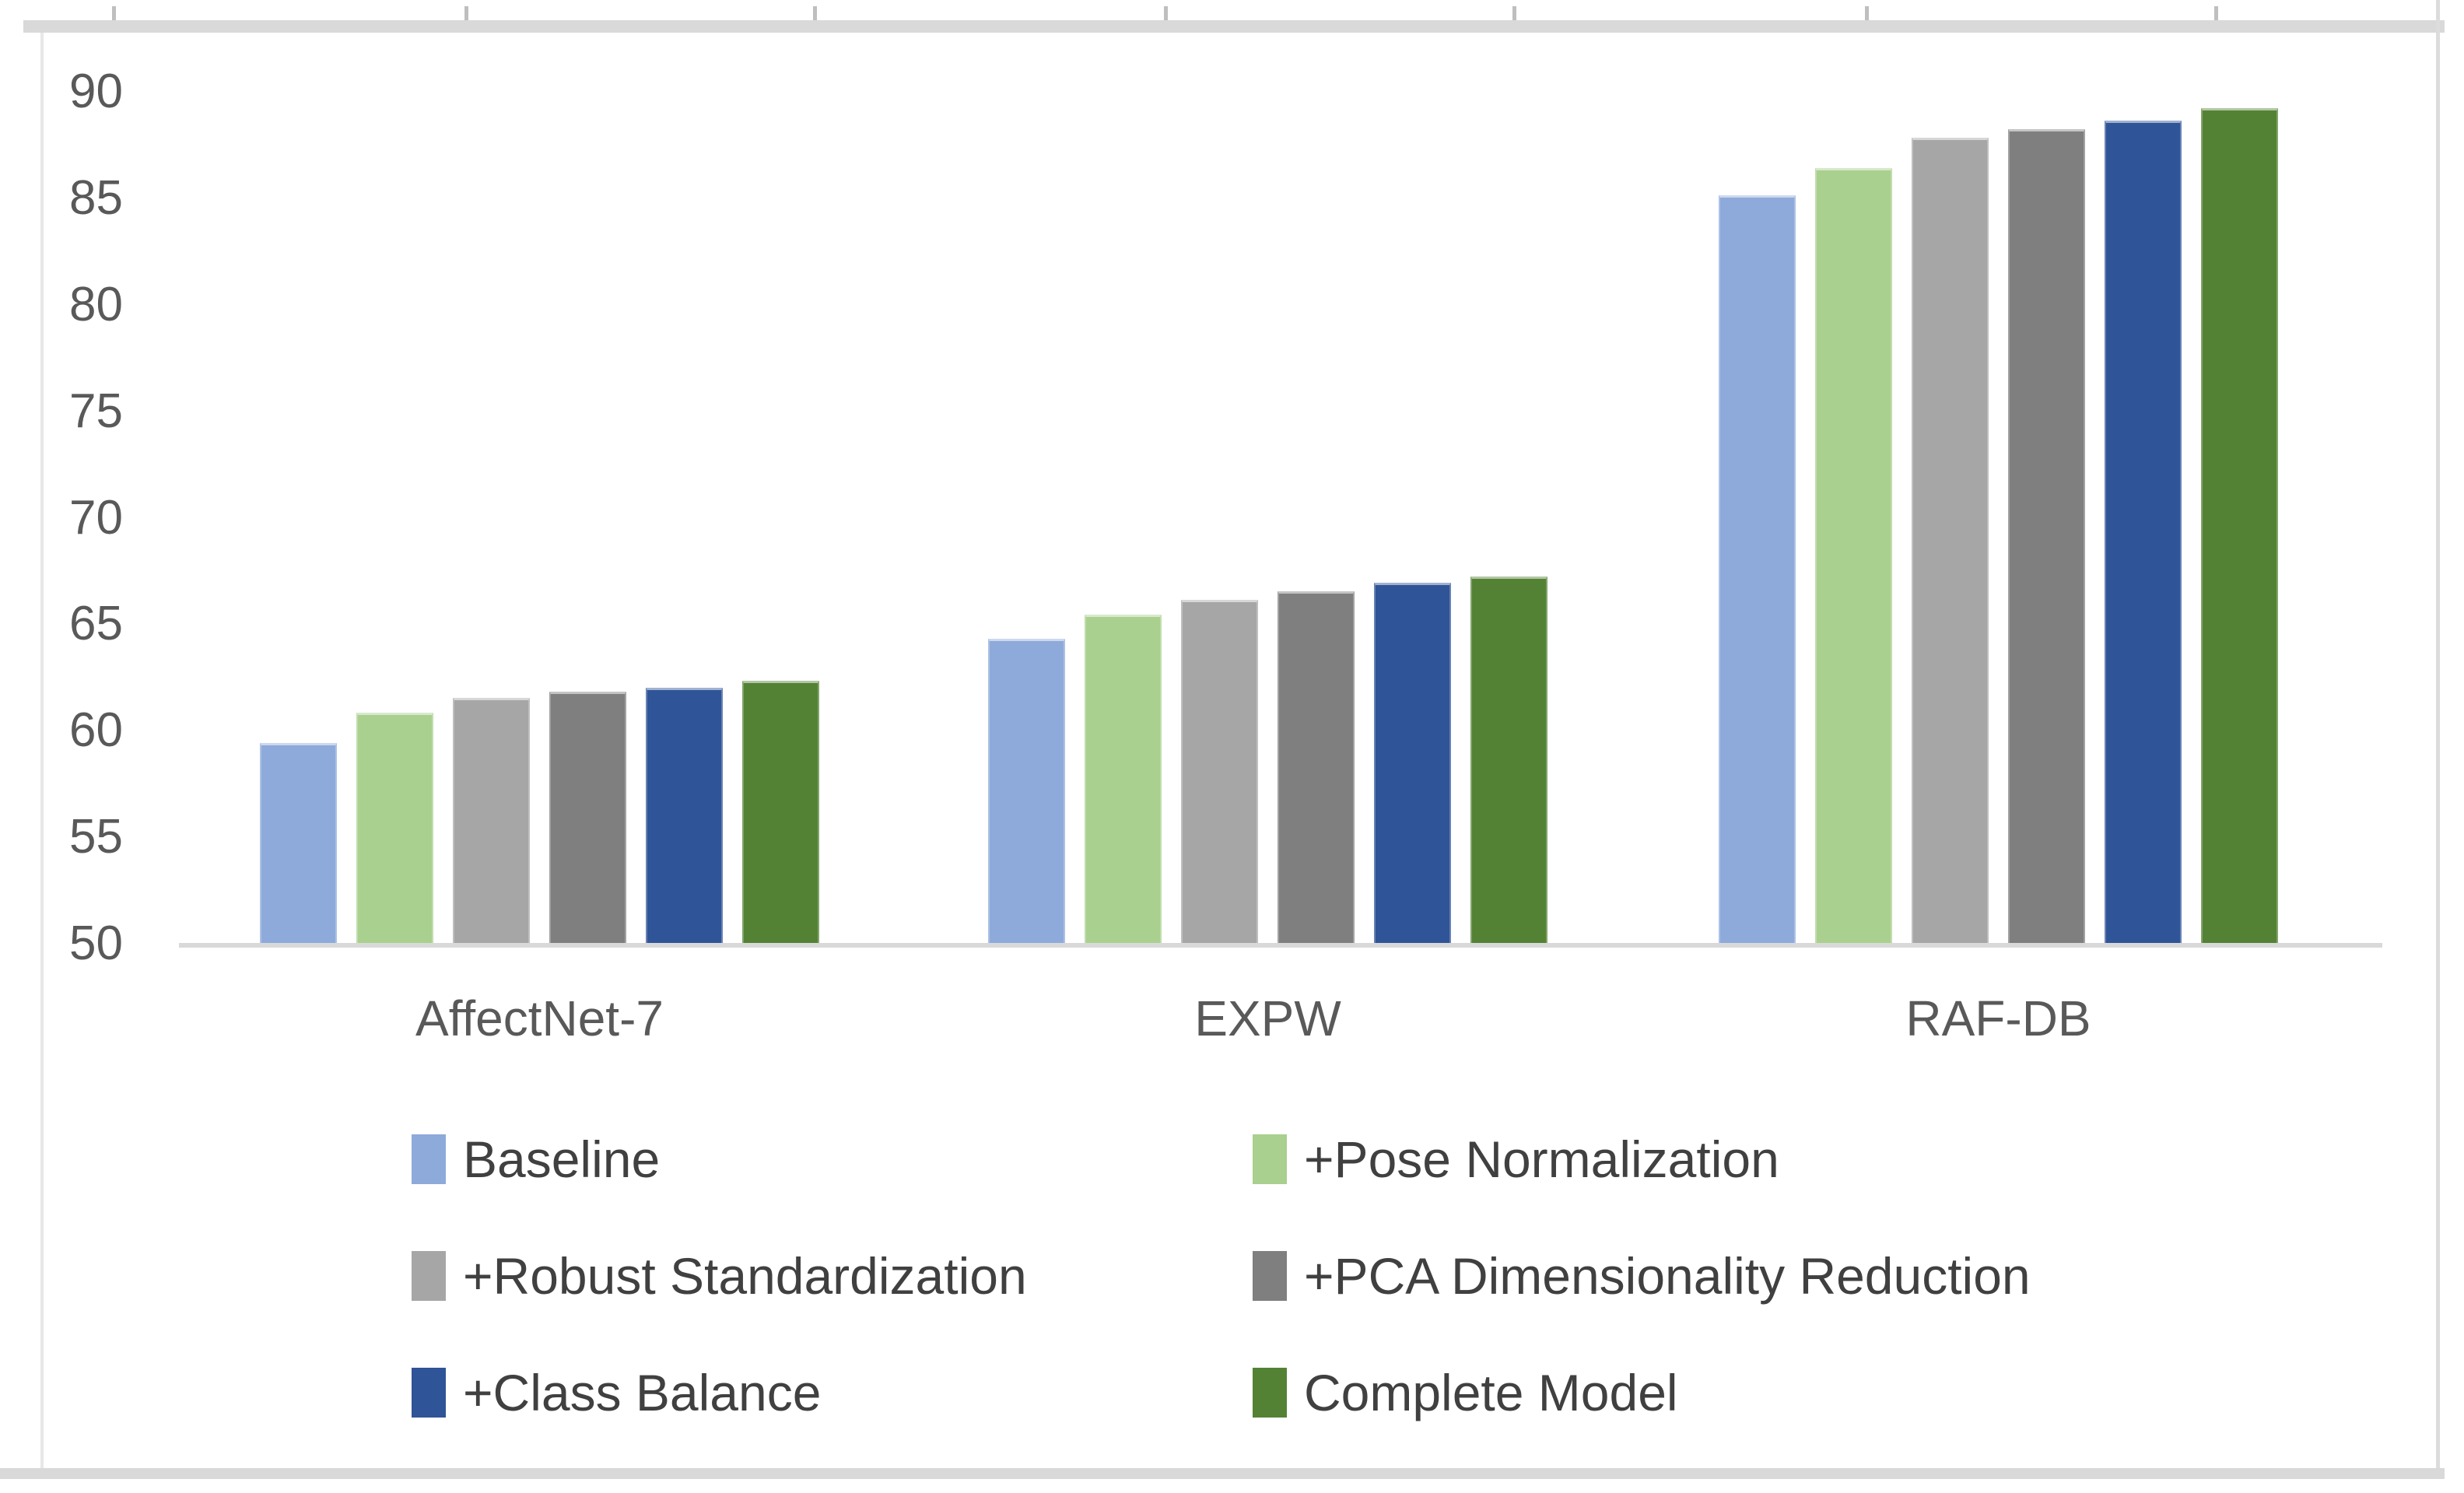 The height and width of the screenshot is (1493, 2464). What do you see at coordinates (684, 815) in the screenshot?
I see `bar-AffectNet-7-+Class Balance` at bounding box center [684, 815].